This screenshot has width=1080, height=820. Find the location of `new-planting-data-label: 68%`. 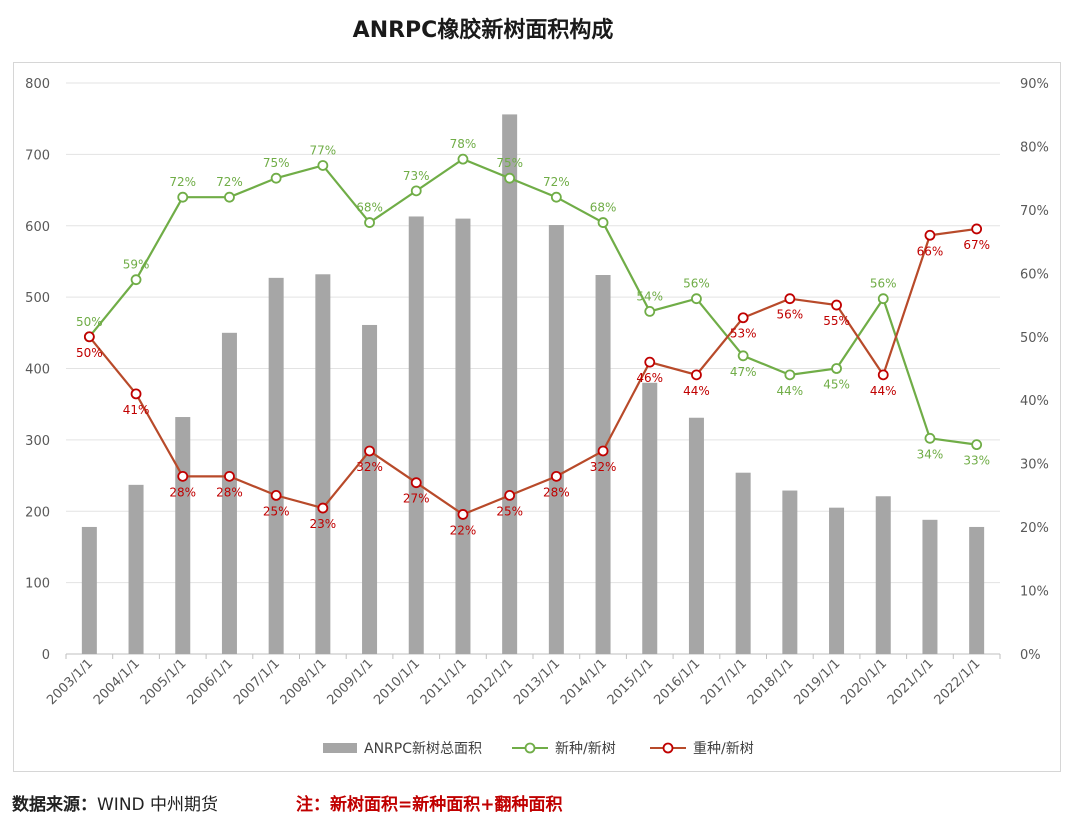

new-planting-data-label: 68% is located at coordinates (603, 208).